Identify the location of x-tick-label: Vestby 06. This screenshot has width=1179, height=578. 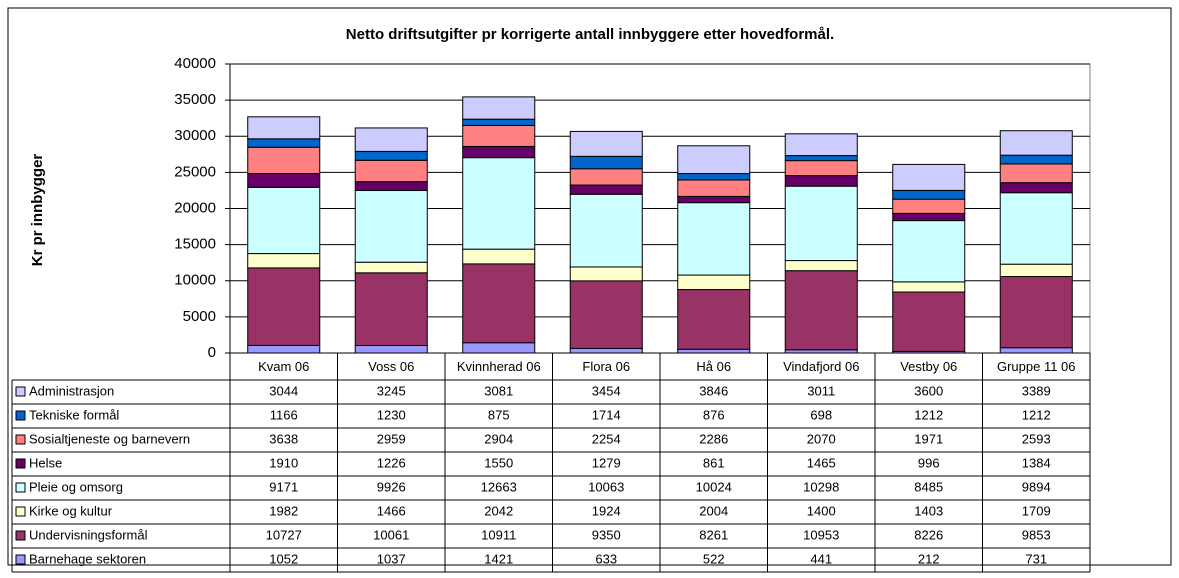
(928, 366).